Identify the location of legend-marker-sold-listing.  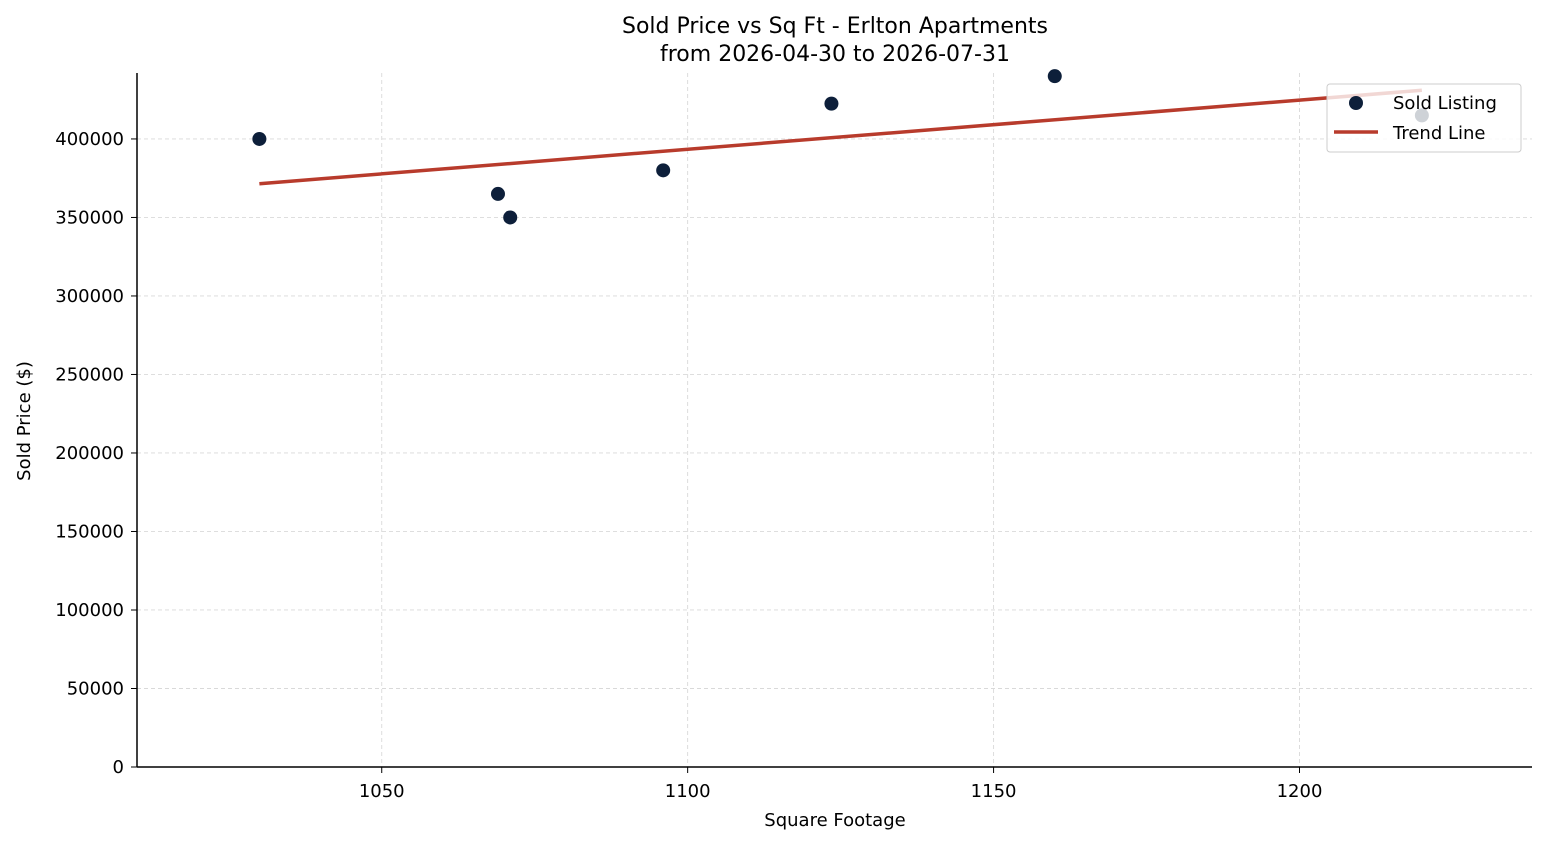
(1356, 103).